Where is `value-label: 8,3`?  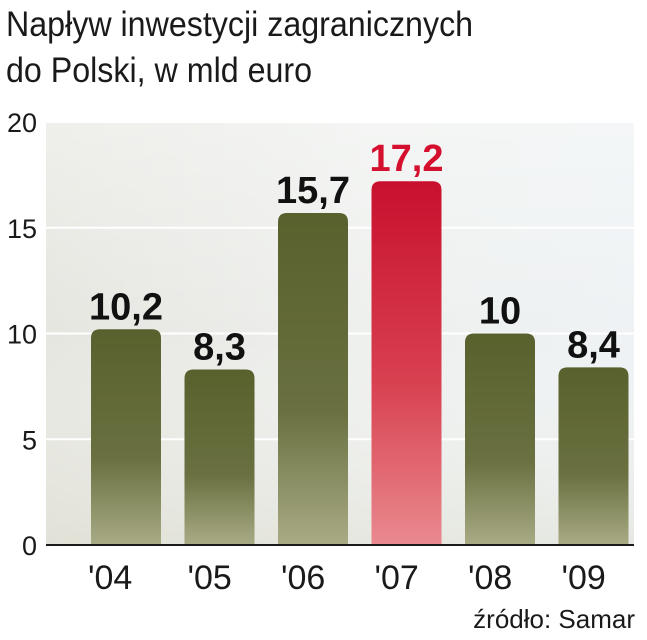
value-label: 8,3 is located at coordinates (219, 347).